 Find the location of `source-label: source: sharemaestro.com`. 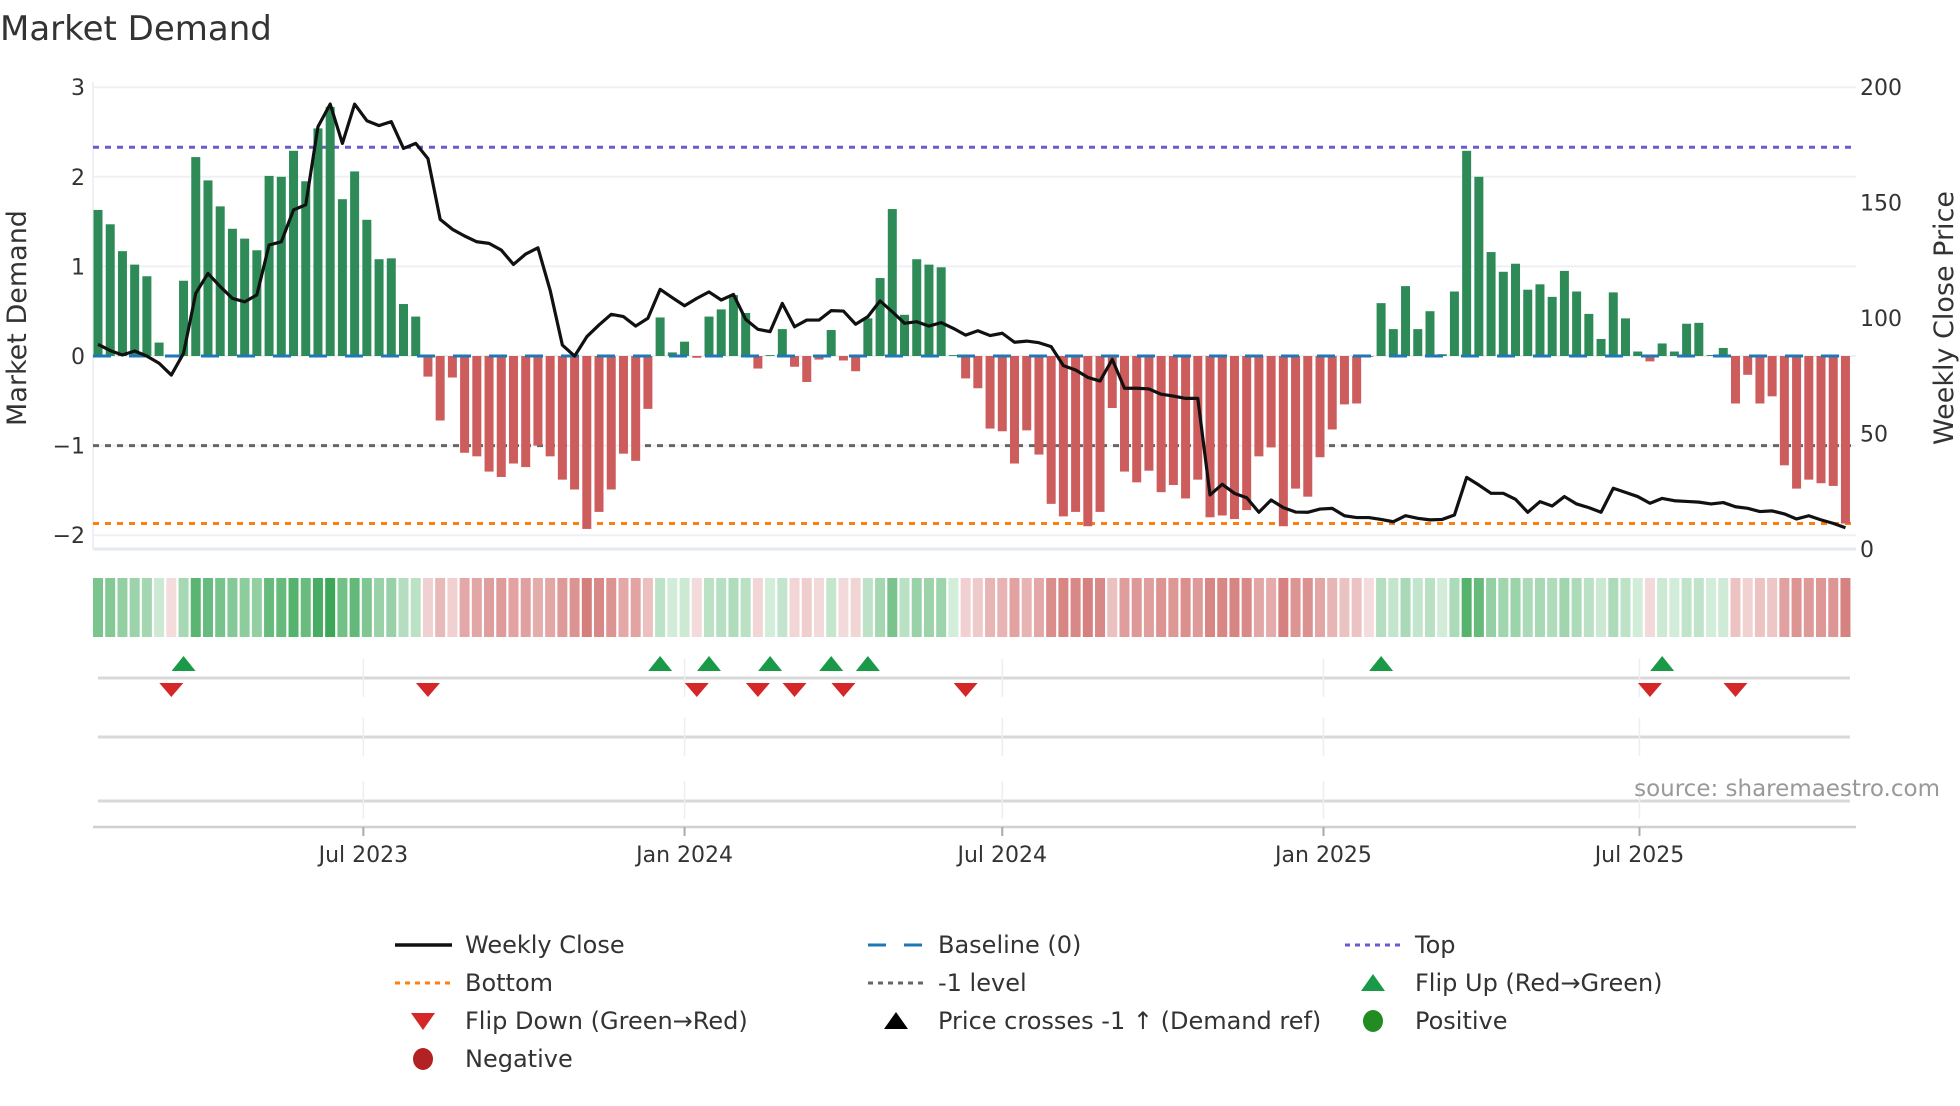

source-label: source: sharemaestro.com is located at coordinates (1787, 789).